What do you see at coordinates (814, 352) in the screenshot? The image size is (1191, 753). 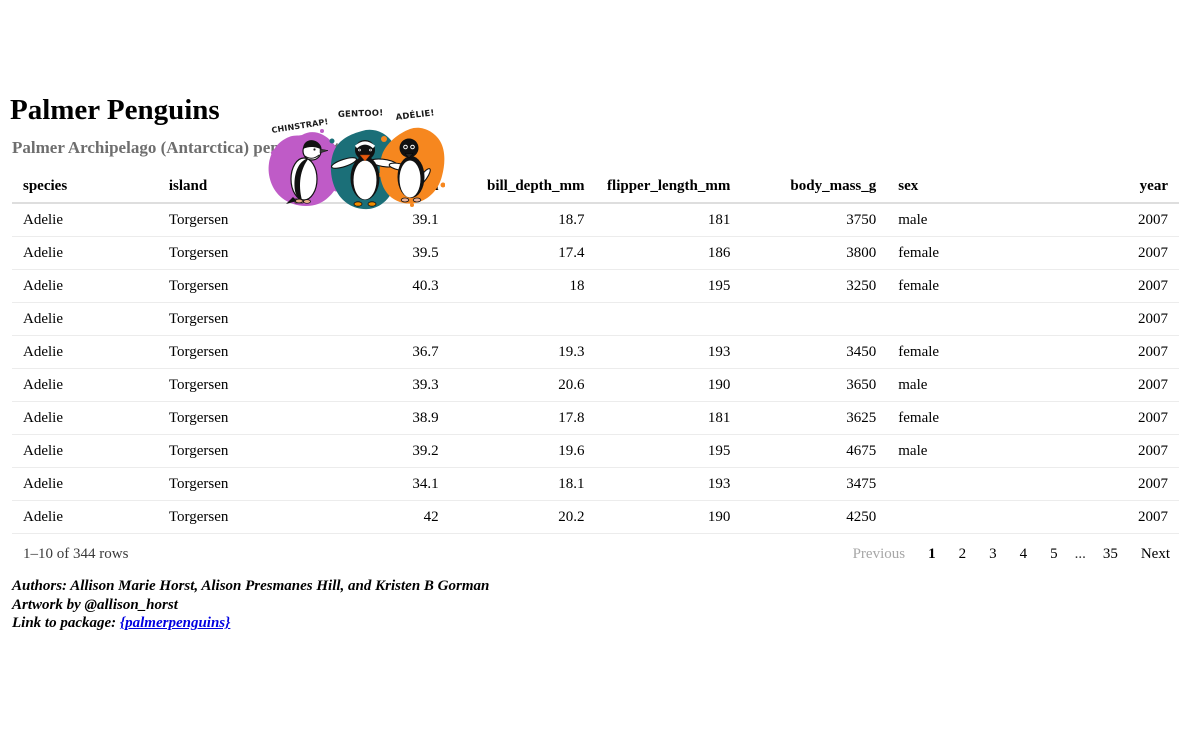 I see `cell-body_mass_g: 3450` at bounding box center [814, 352].